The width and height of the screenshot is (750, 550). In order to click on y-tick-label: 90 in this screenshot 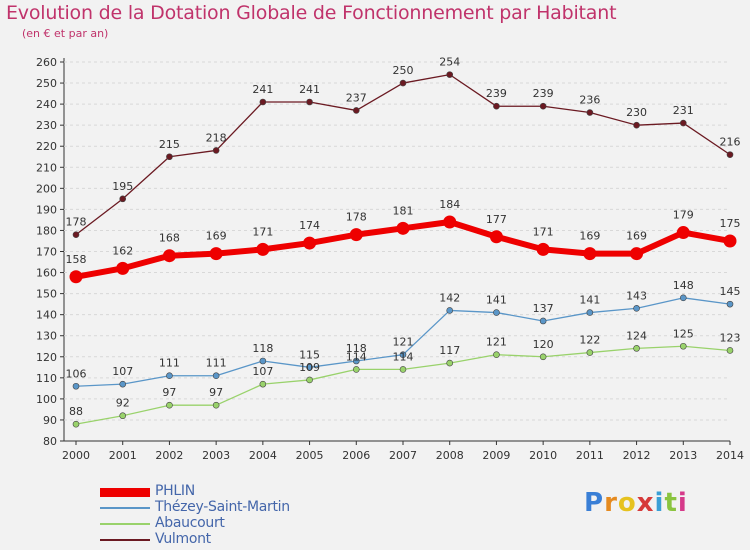, I will do `click(50, 420)`.